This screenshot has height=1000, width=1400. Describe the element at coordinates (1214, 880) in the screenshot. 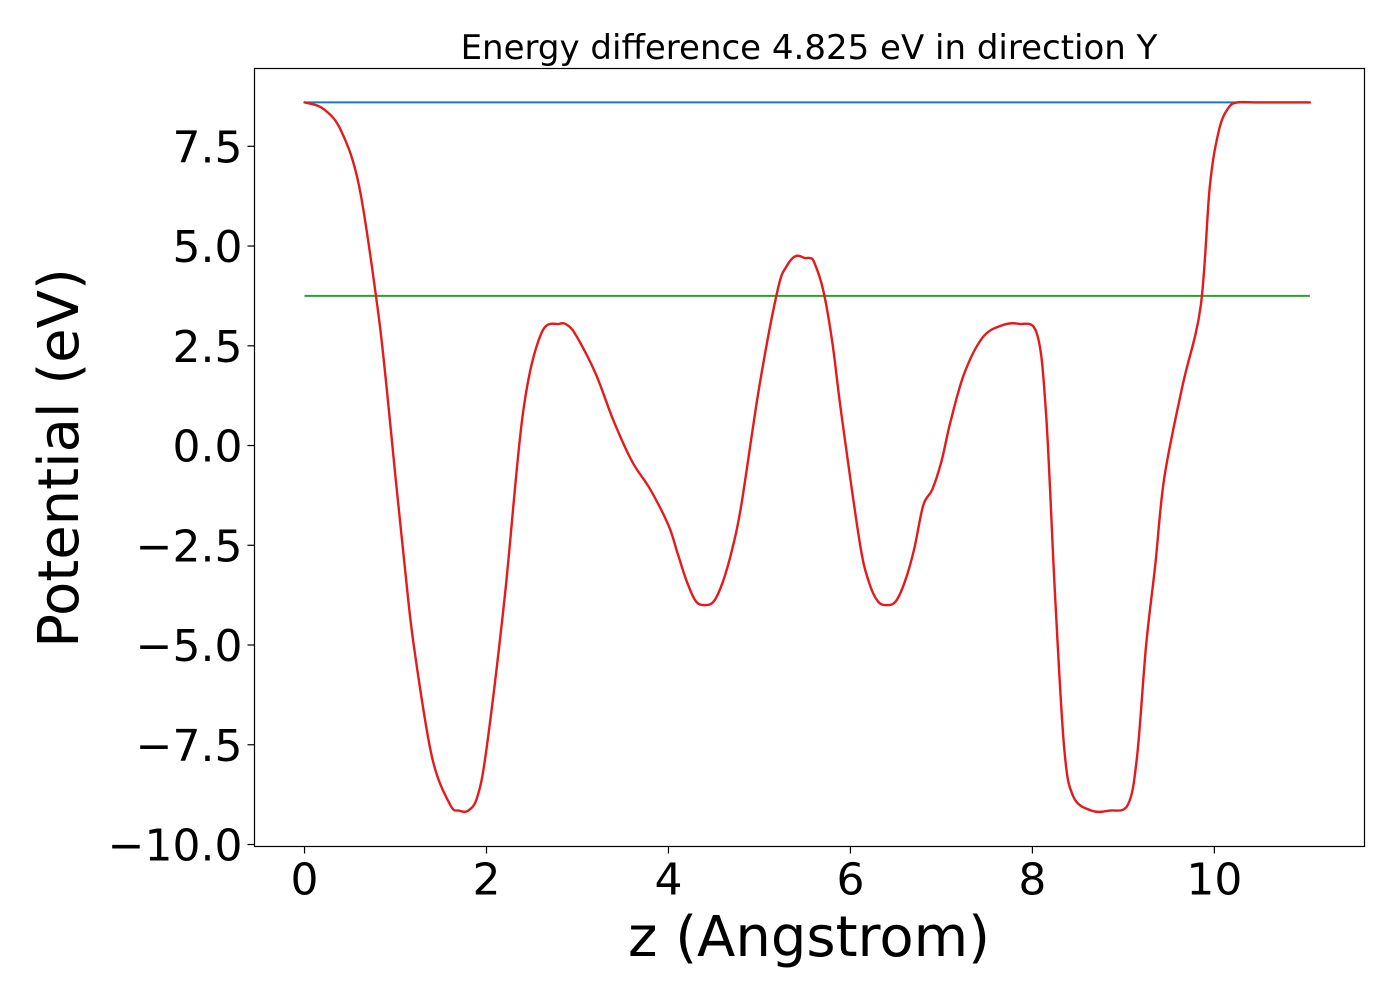

I see `x-tick-label: 10` at that location.